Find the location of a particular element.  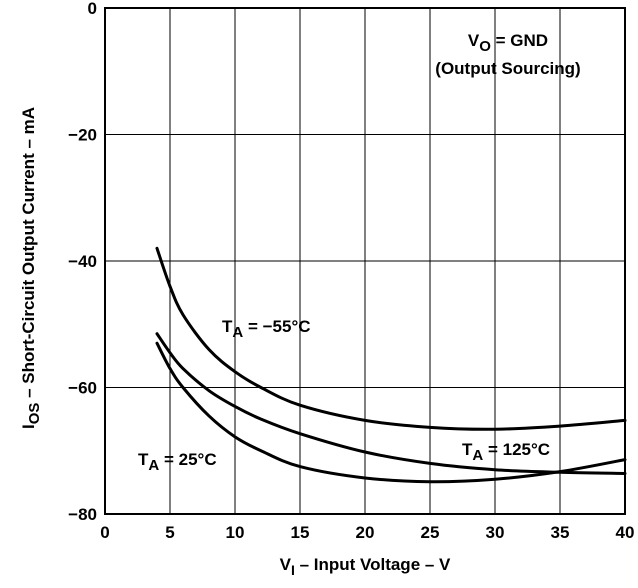

x-tick-label: 40 is located at coordinates (625, 532).